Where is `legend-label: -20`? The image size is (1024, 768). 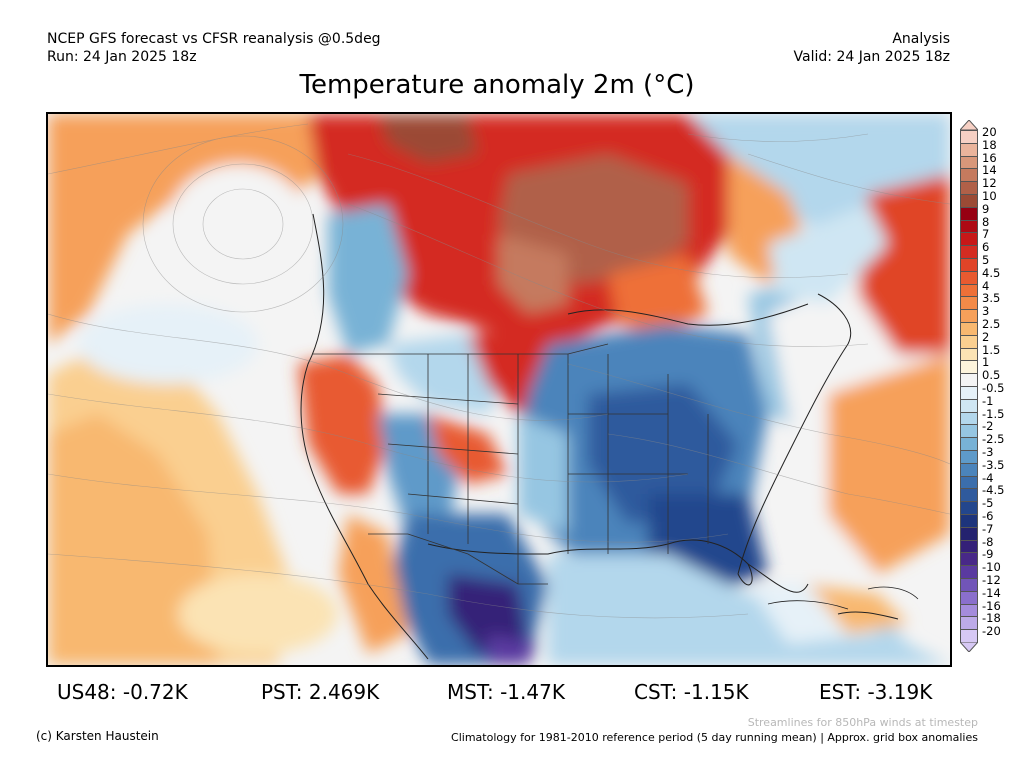
legend-label: -20 is located at coordinates (991, 631).